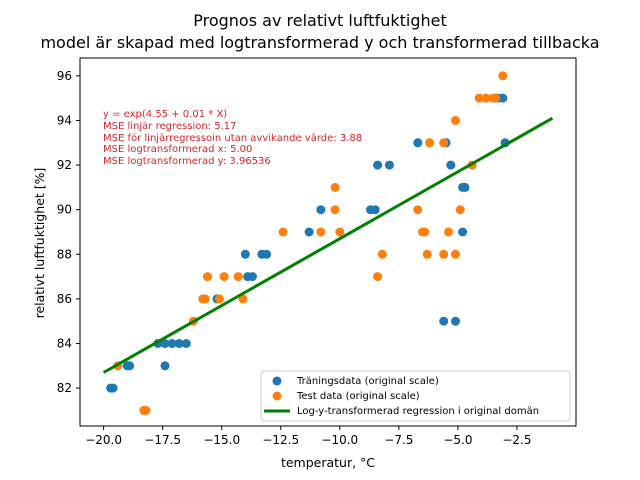  Describe the element at coordinates (221, 440) in the screenshot. I see `x-tick-label: −15.0` at that location.